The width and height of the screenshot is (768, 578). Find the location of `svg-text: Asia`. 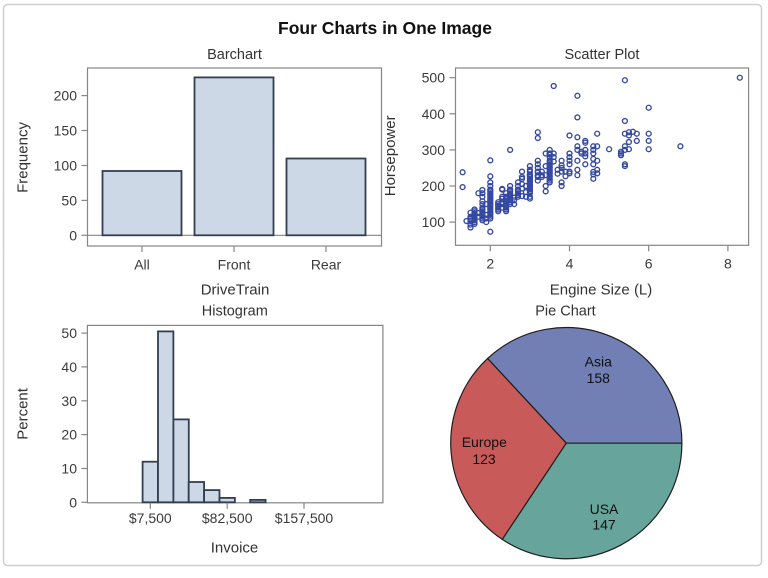

svg-text: Asia is located at coordinates (598, 362).